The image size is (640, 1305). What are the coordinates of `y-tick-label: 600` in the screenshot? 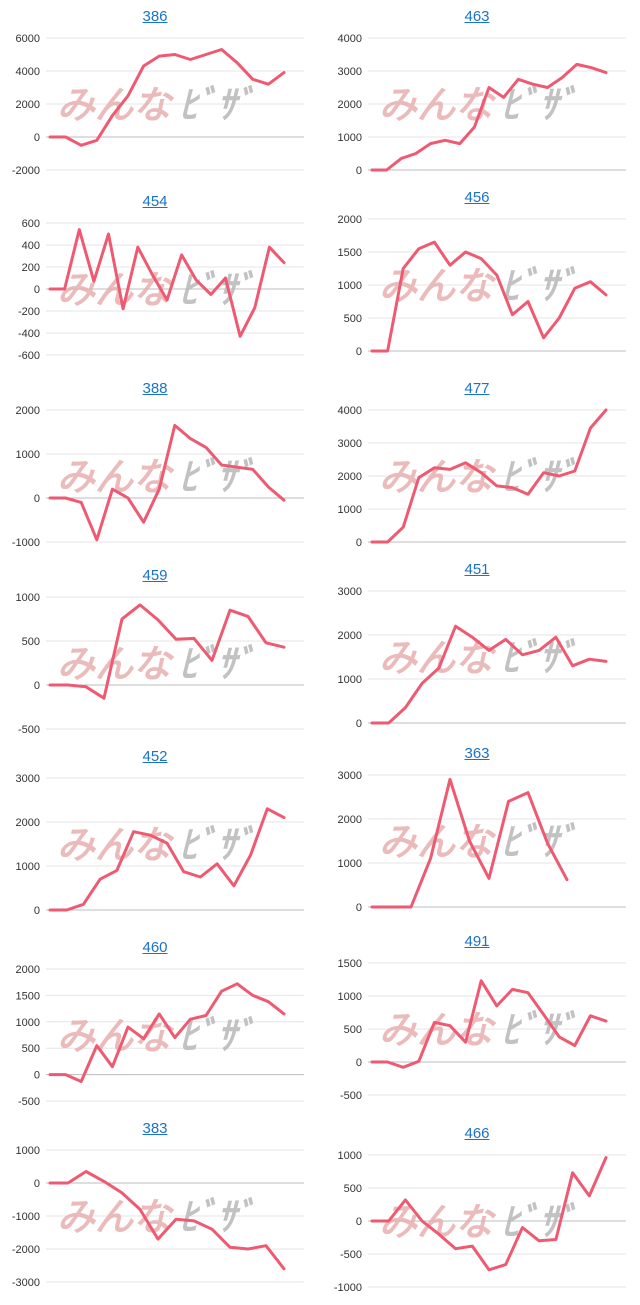 It's located at (31, 224).